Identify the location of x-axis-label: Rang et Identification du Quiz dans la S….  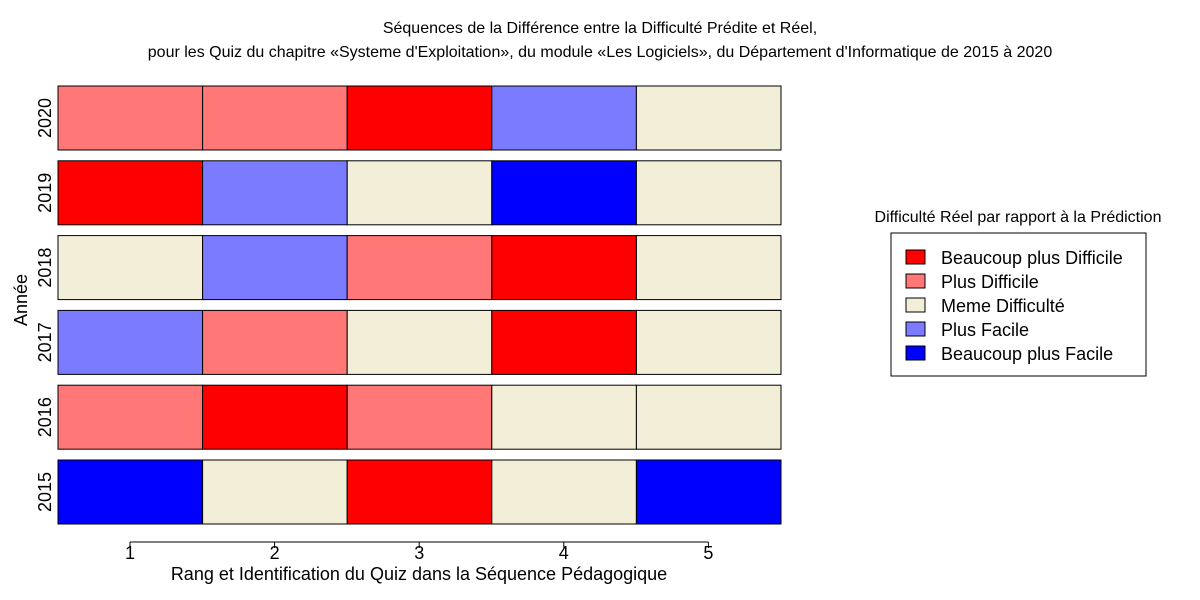
(419, 574).